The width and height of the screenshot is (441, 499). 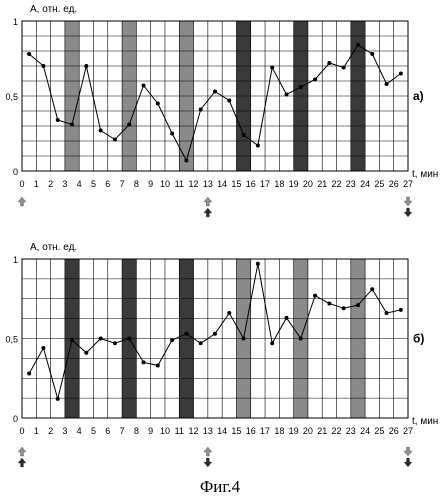 What do you see at coordinates (418, 339) in the screenshot?
I see `panel-label: б)` at bounding box center [418, 339].